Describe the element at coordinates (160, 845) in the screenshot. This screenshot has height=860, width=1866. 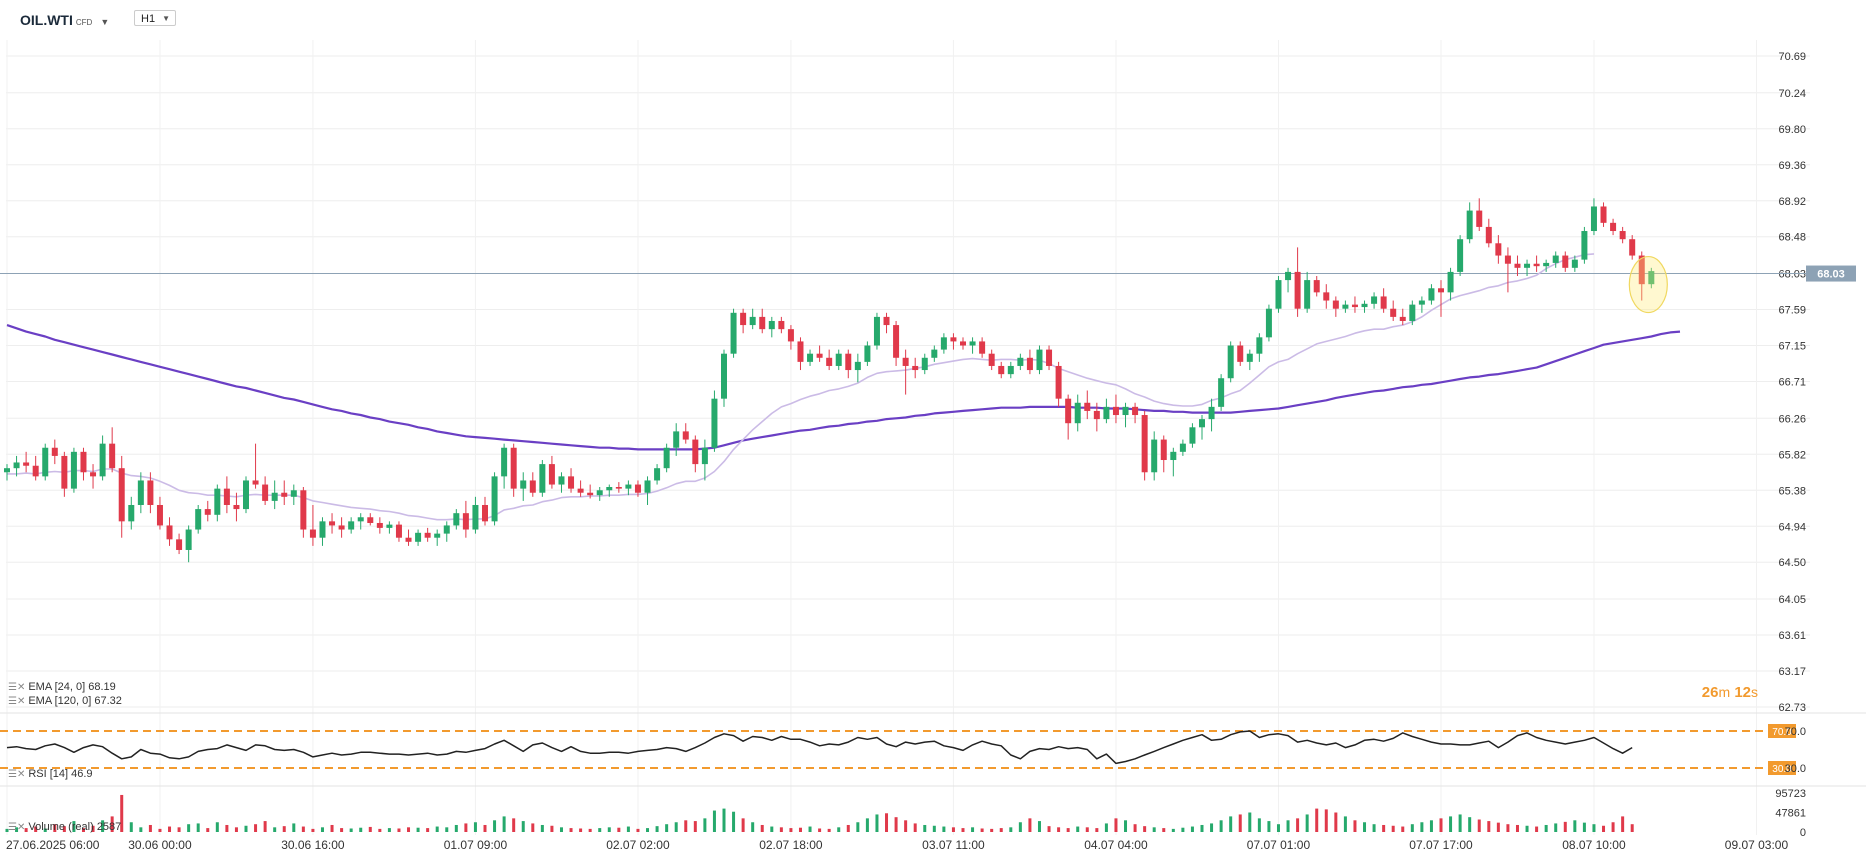
I see `time-tick-label: 30.06 00:00` at that location.